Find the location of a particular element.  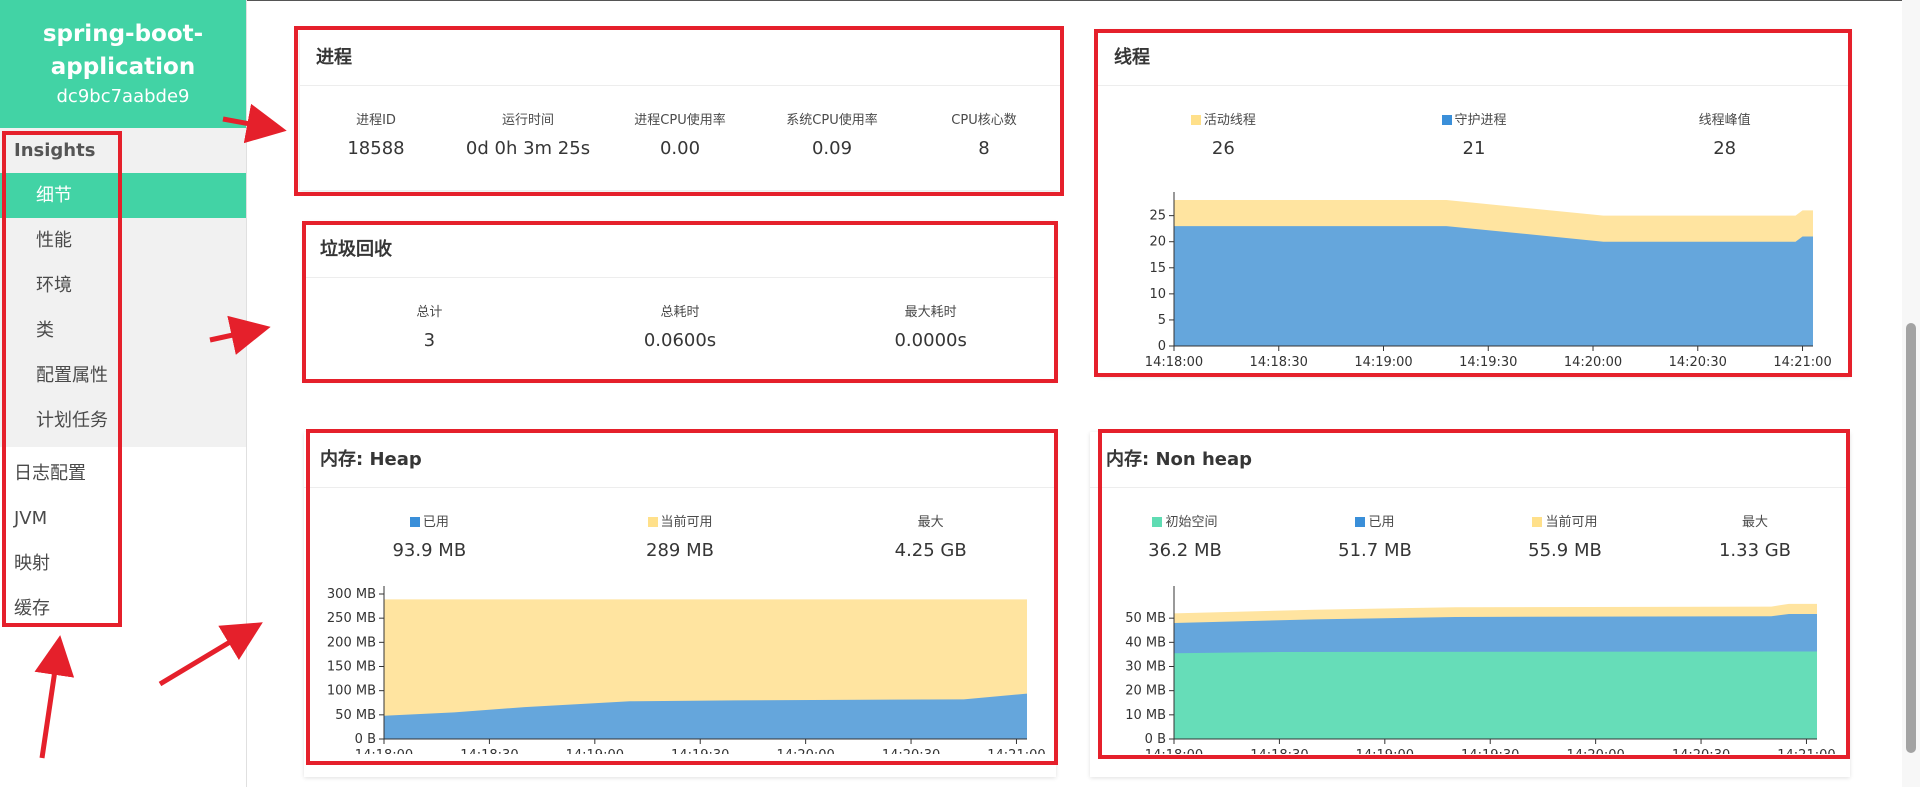

y-tick-label: 10 MB is located at coordinates (1145, 715).